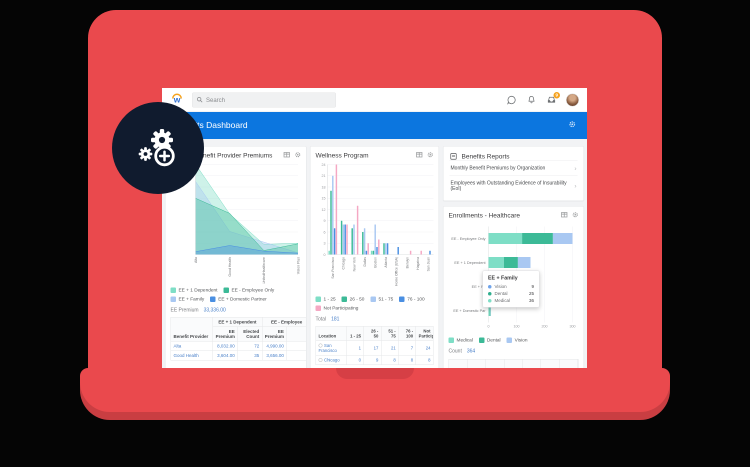 Image resolution: width=750 pixels, height=467 pixels. What do you see at coordinates (184, 310) in the screenshot?
I see `premiums-summary-label: EE Premium` at bounding box center [184, 310].